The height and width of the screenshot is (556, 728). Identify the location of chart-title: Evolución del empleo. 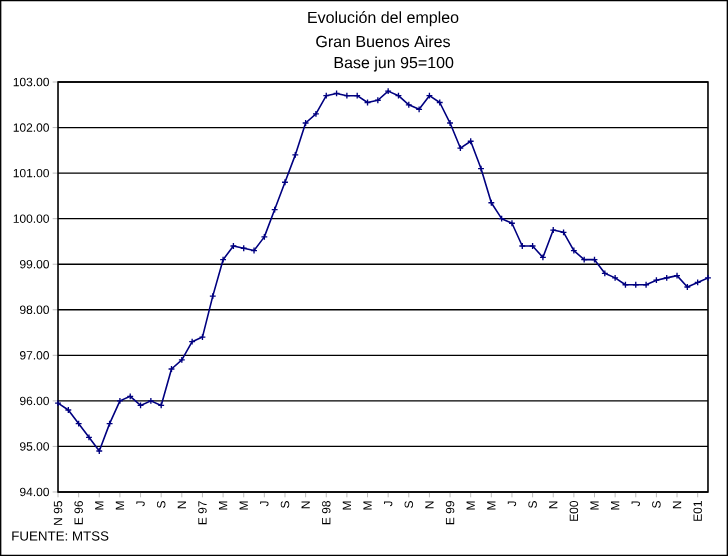
(383, 19).